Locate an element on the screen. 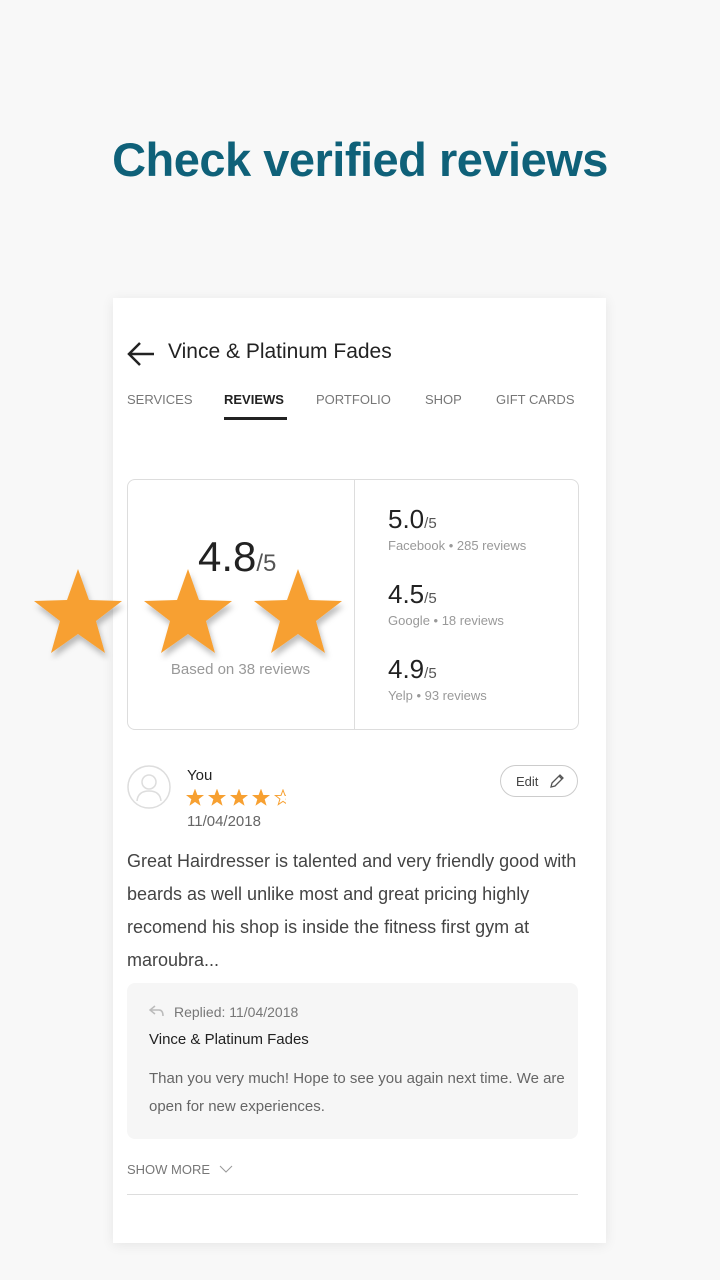  edit-button: Edit is located at coordinates (539, 781).